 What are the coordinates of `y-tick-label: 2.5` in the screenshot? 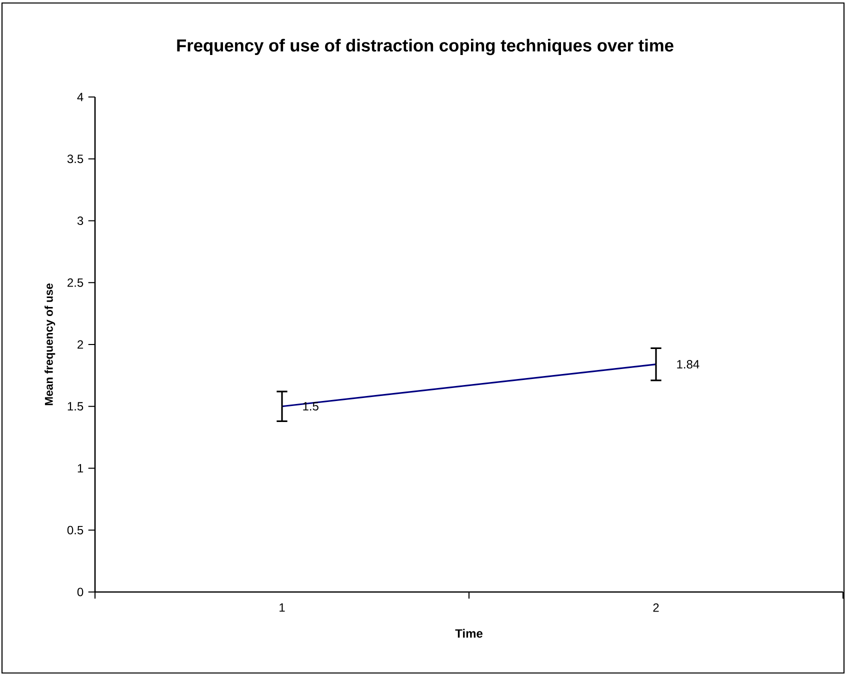 It's located at (76, 282).